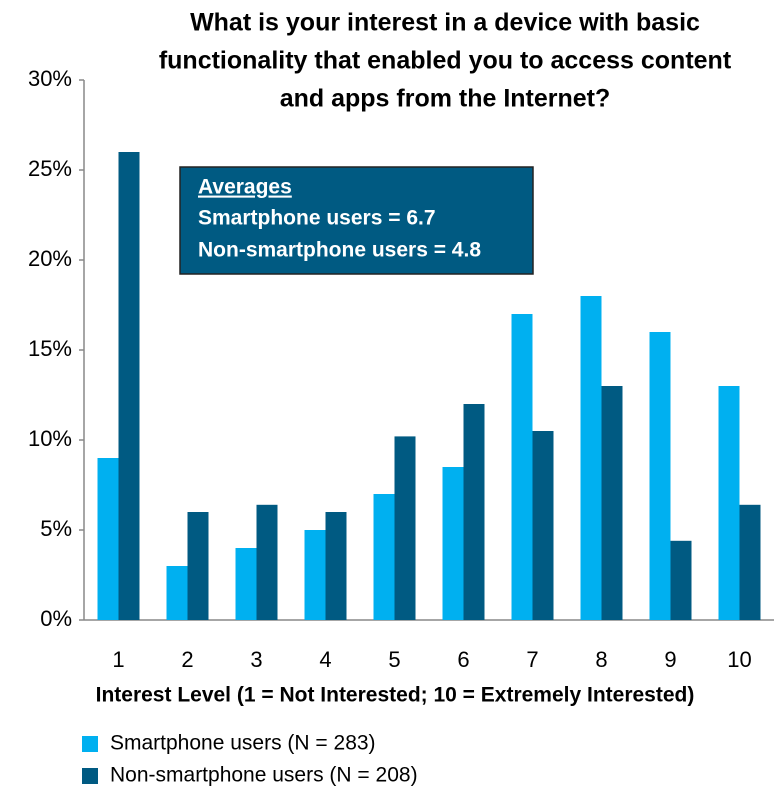 The image size is (777, 791). What do you see at coordinates (256, 659) in the screenshot?
I see `x-tick-label: 3` at bounding box center [256, 659].